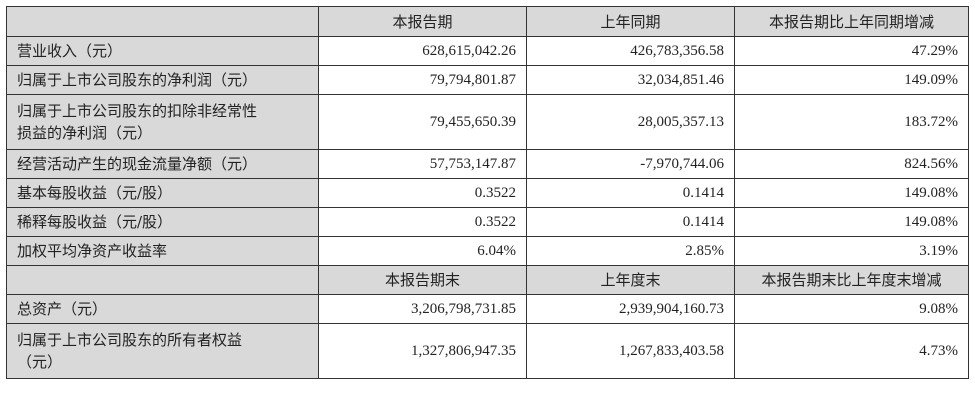 The image size is (975, 408). What do you see at coordinates (851, 309) in the screenshot?
I see `change-value: 9.08%` at bounding box center [851, 309].